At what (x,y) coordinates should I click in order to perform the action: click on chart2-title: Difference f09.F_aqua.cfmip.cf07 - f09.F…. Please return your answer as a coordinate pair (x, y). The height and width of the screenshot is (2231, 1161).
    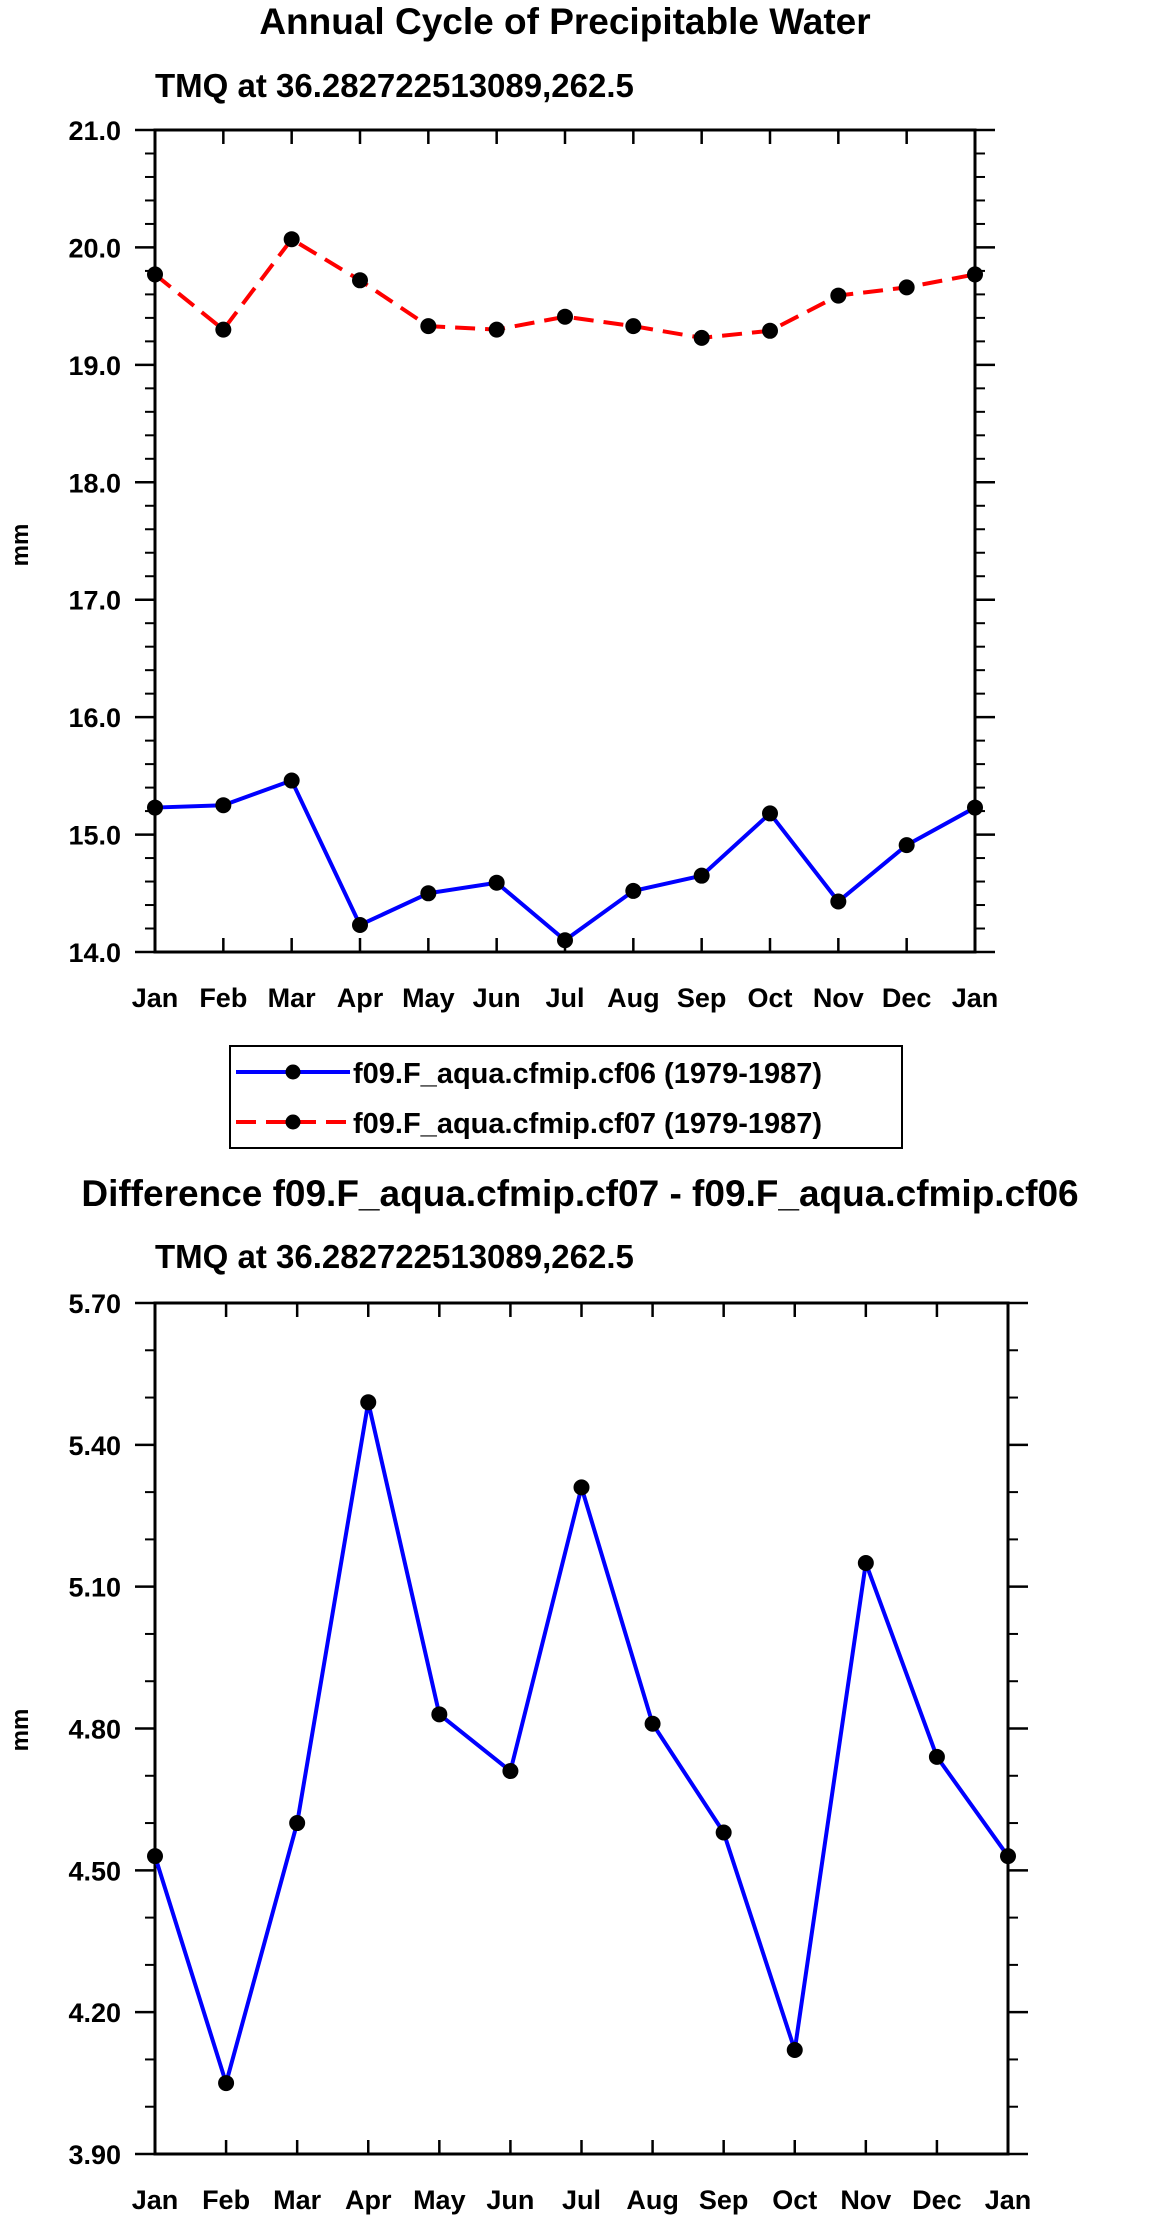
    Looking at the image, I should click on (579, 1193).